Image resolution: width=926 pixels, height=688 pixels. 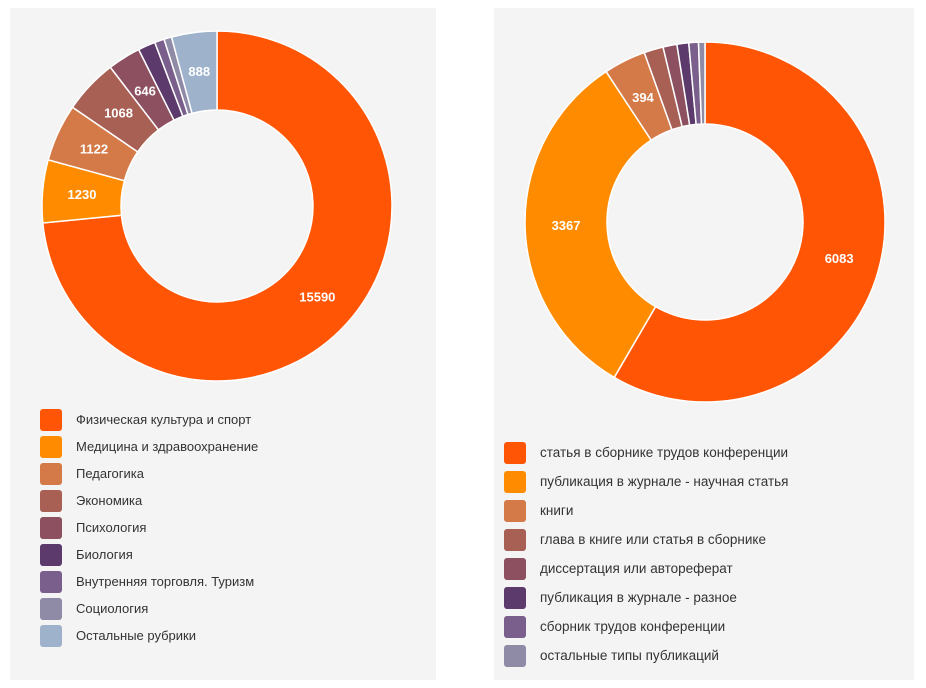 I want to click on slice-data-label: 3367, so click(x=566, y=225).